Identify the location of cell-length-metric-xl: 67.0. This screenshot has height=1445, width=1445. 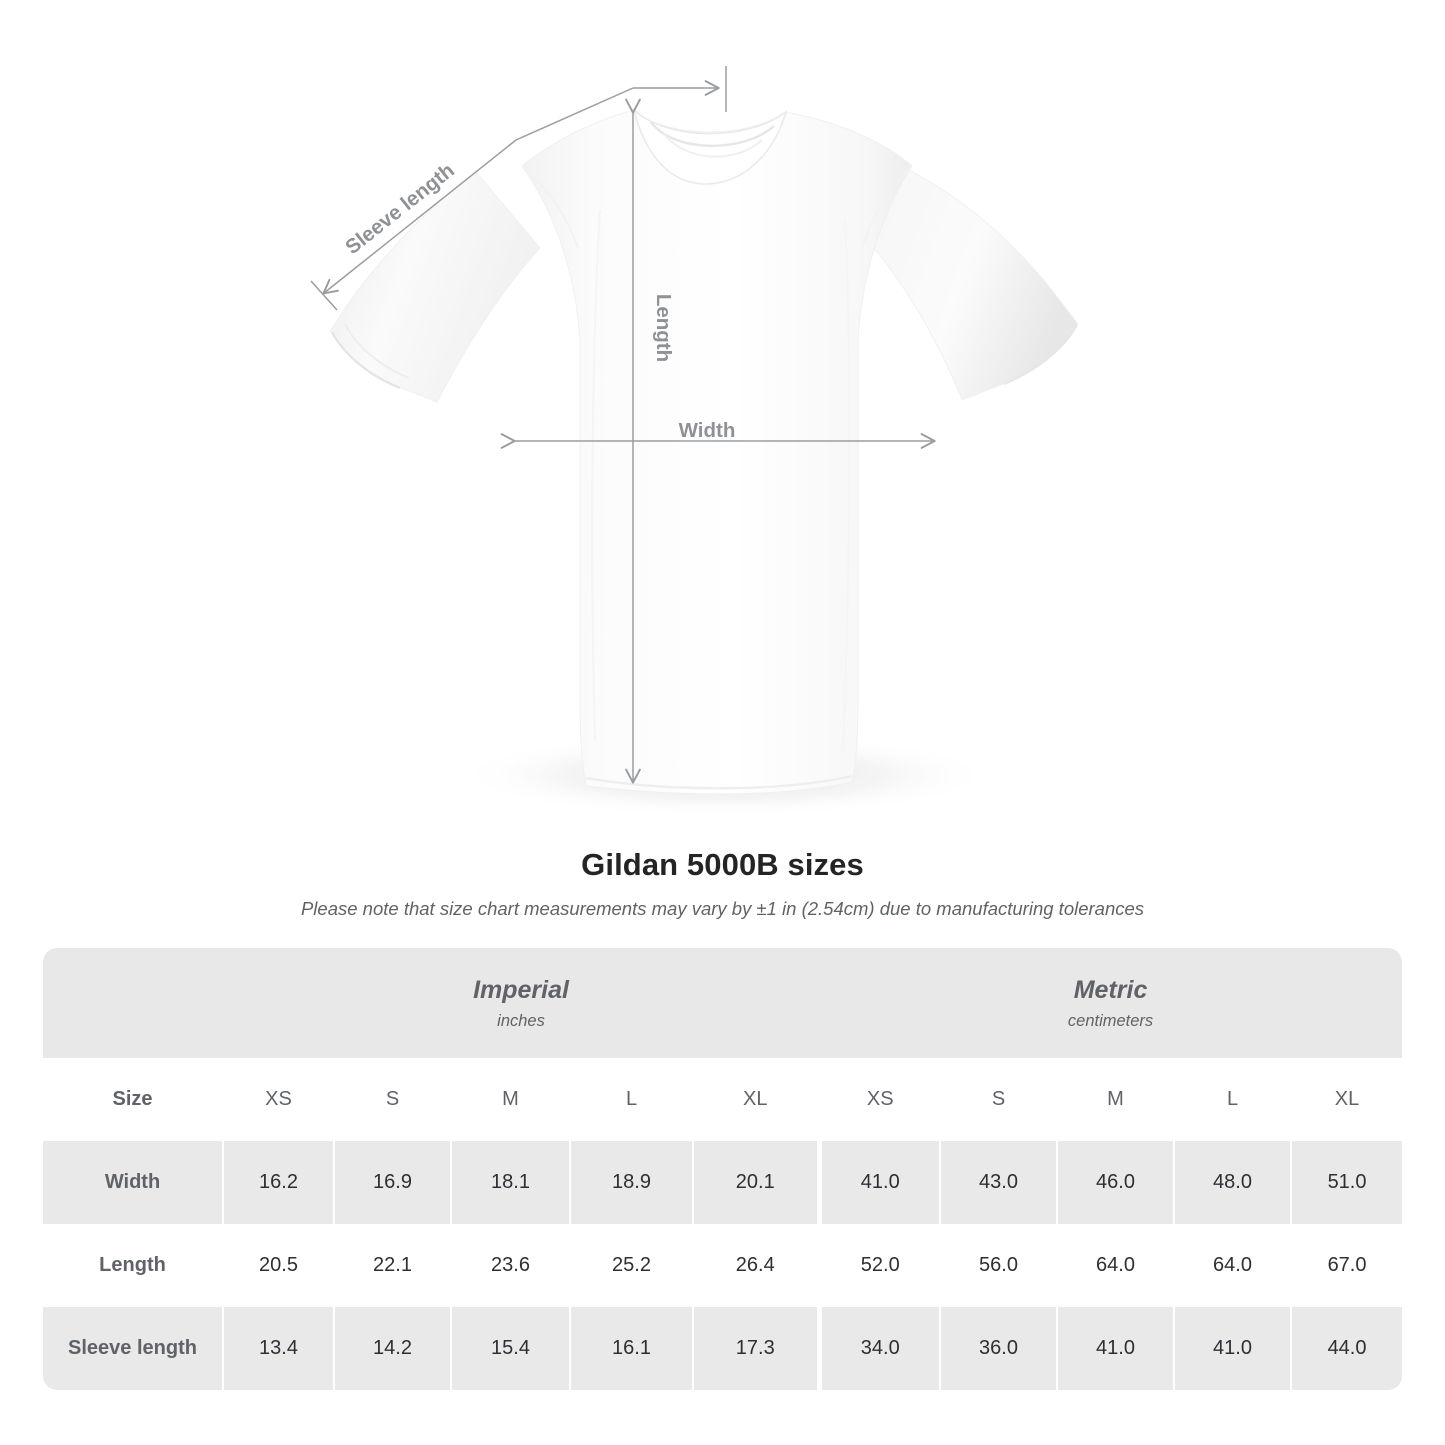
(1346, 1265).